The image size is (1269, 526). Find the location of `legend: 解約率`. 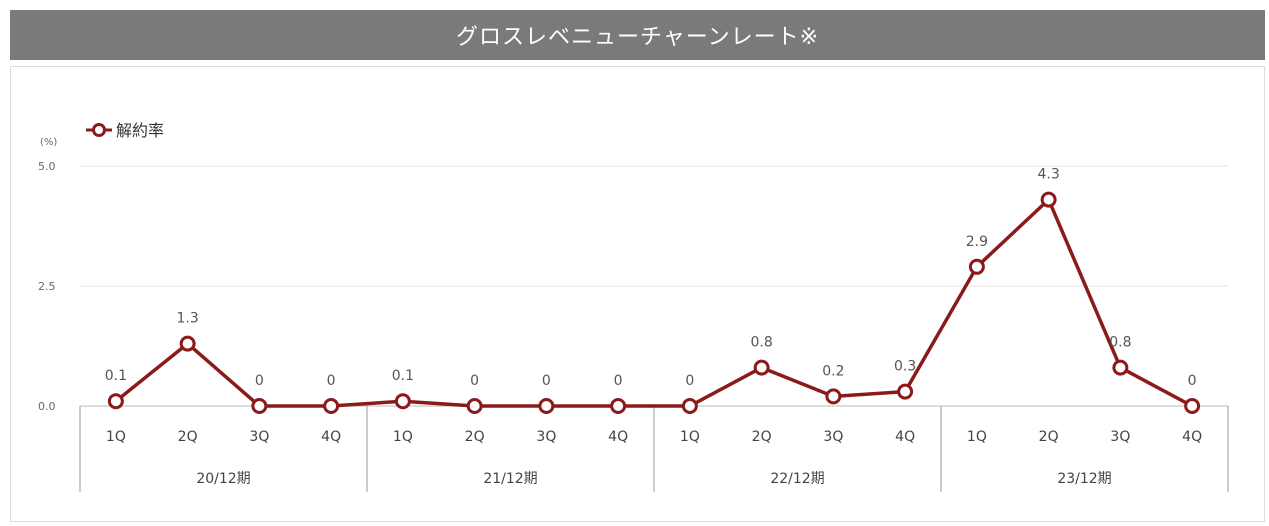

legend: 解約率 is located at coordinates (125, 130).